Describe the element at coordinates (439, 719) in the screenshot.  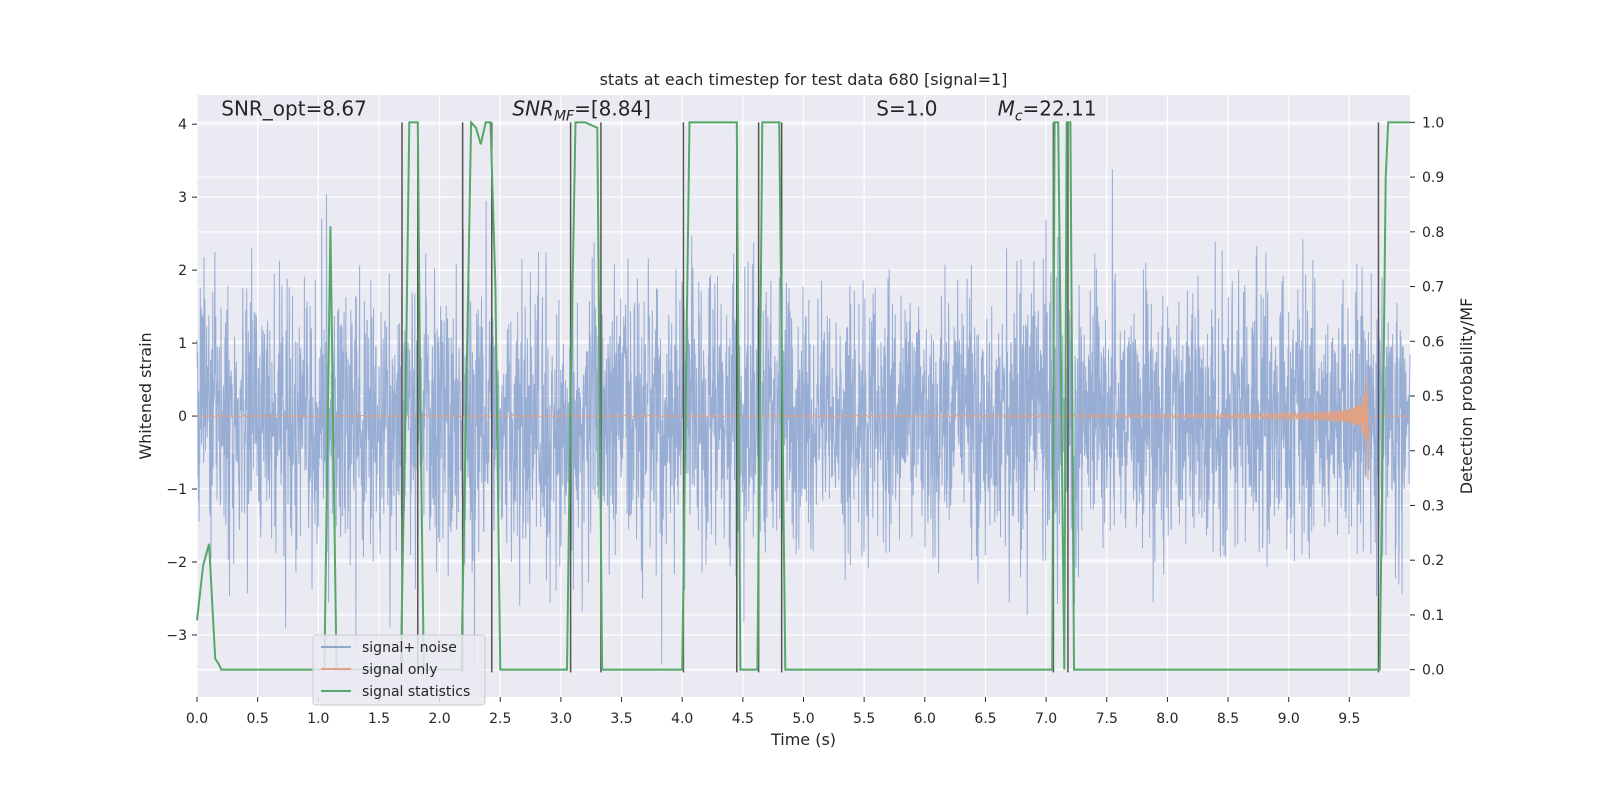
I see `x-tick-label: 2.0` at that location.